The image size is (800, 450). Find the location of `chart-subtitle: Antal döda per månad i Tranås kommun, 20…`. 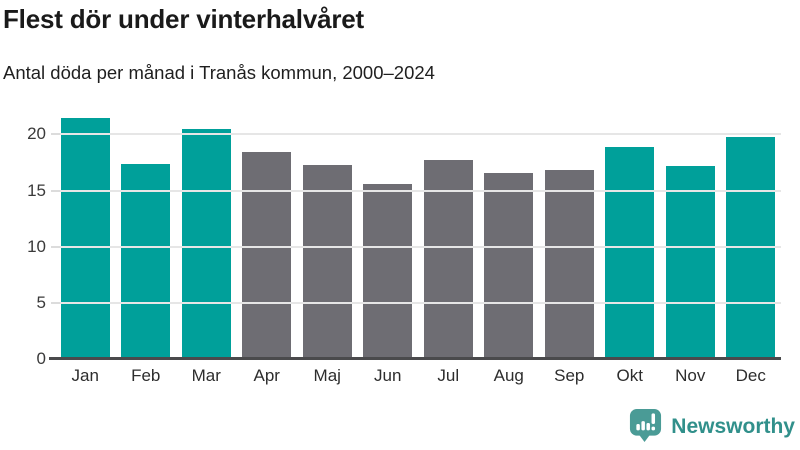

chart-subtitle: Antal döda per månad i Tranås kommun, 20… is located at coordinates (219, 72).